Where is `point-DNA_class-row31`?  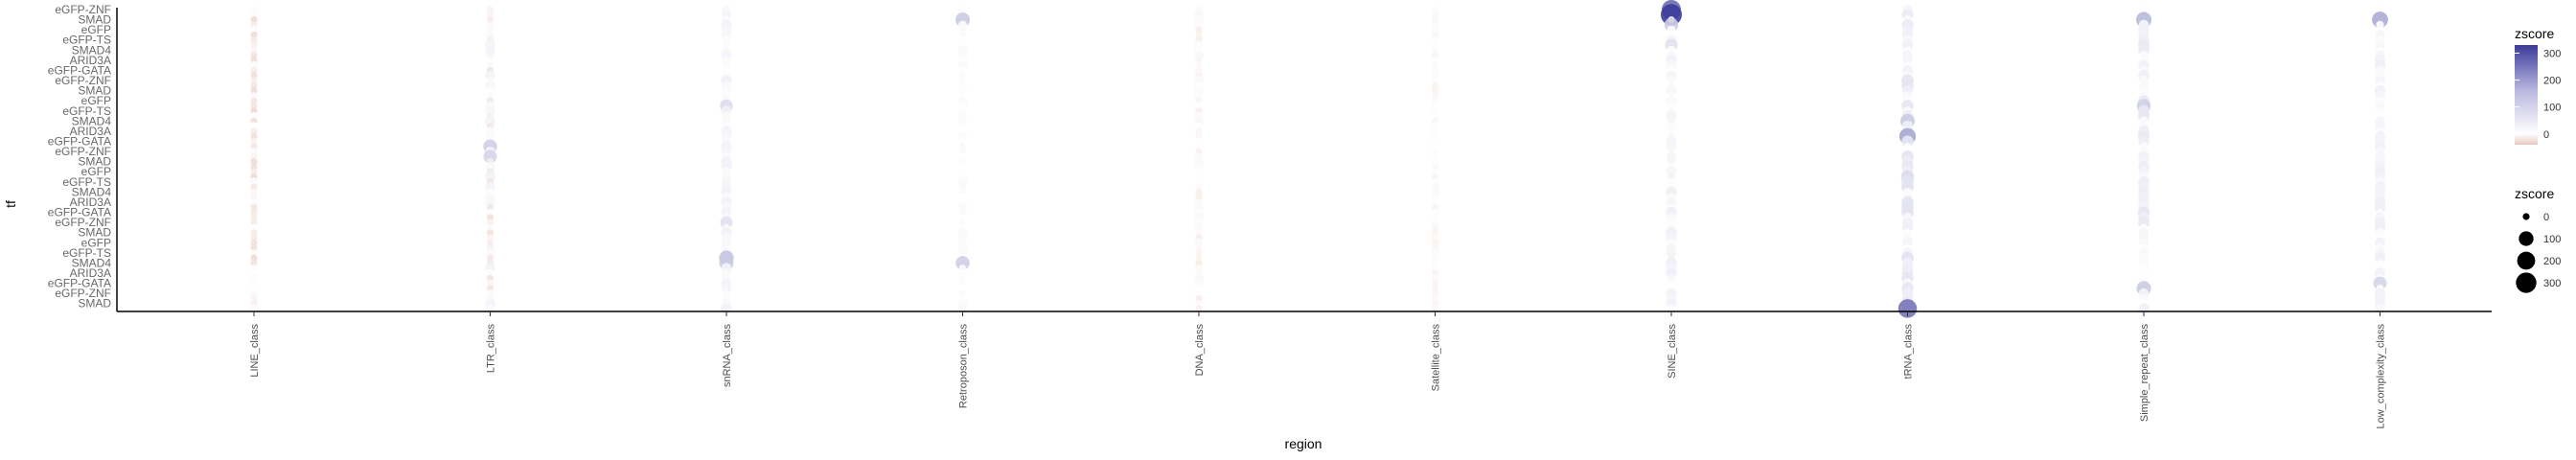 point-DNA_class-row31 is located at coordinates (1199, 167).